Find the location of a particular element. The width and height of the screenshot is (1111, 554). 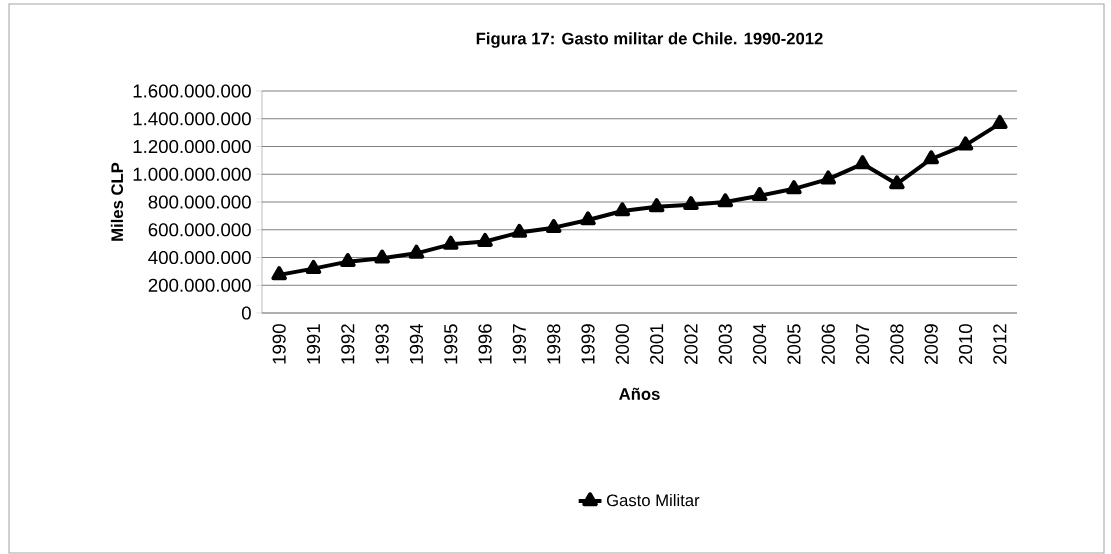

x-tick-label: 1996 is located at coordinates (485, 344).